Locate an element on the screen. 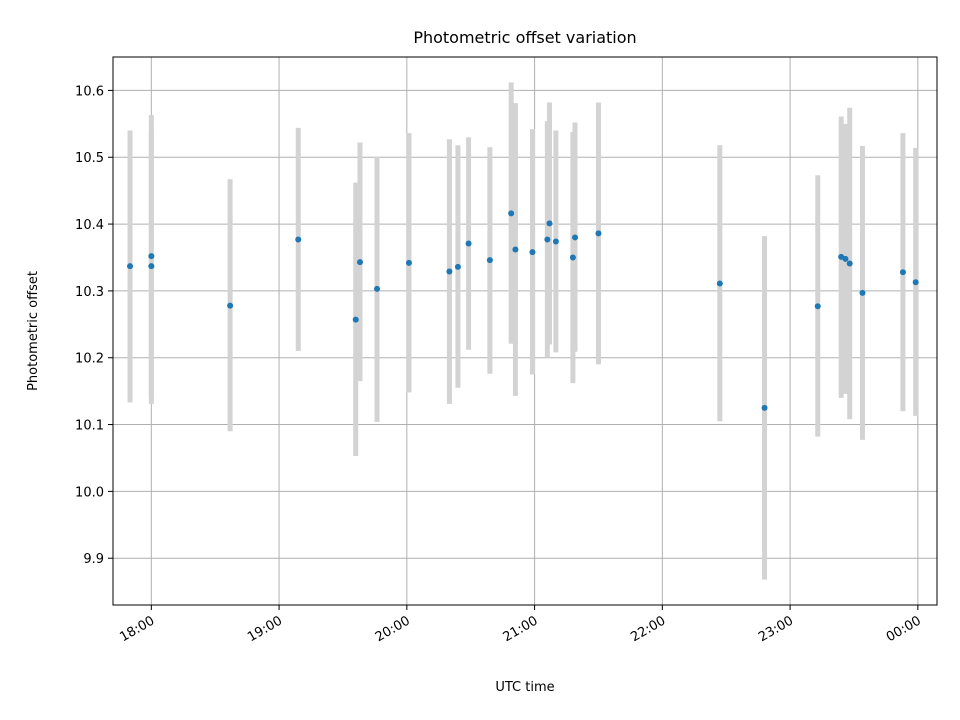 Image resolution: width=960 pixels, height=720 pixels. y-tick-label: 10.3 is located at coordinates (89, 292).